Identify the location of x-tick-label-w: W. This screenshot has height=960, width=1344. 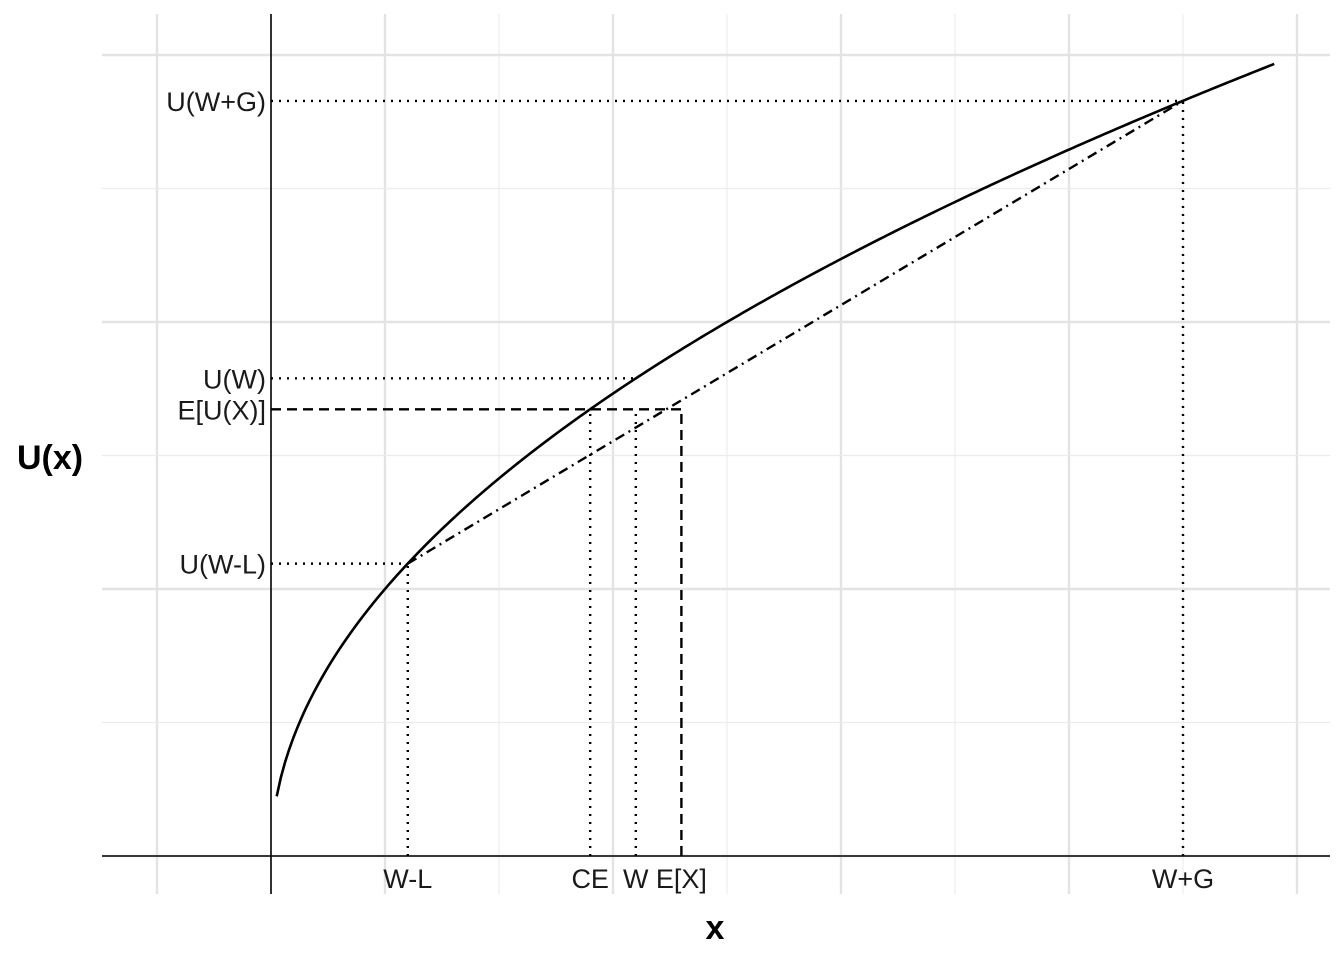
(636, 879).